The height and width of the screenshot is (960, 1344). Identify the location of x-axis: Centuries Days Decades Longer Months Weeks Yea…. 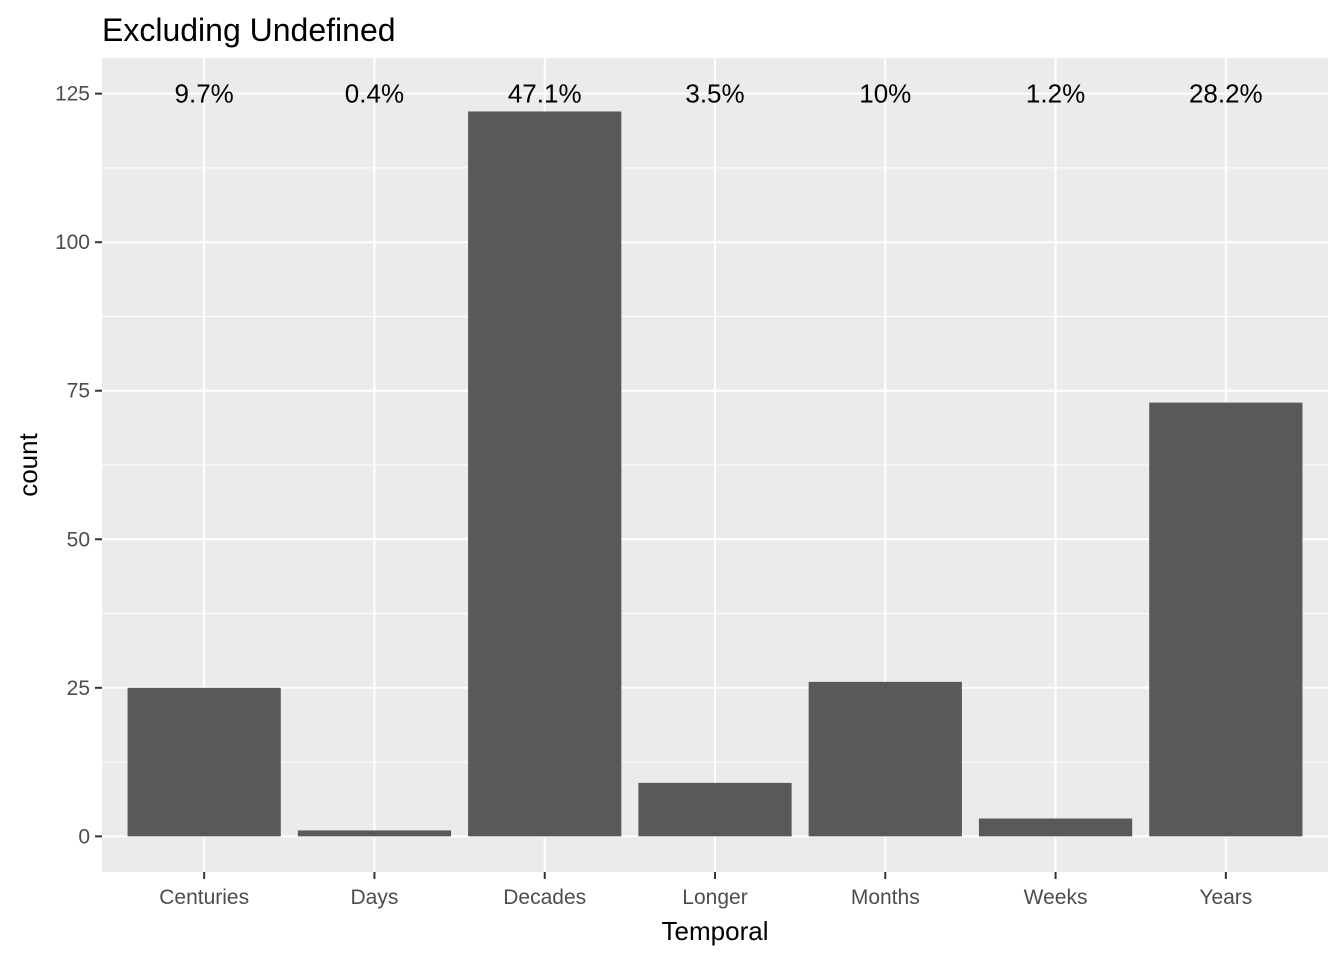
(705, 890).